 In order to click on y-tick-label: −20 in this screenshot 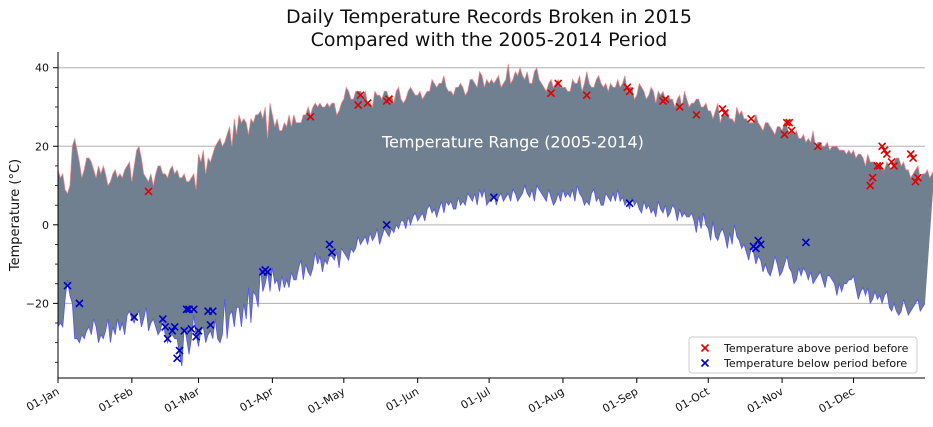, I will do `click(37, 303)`.